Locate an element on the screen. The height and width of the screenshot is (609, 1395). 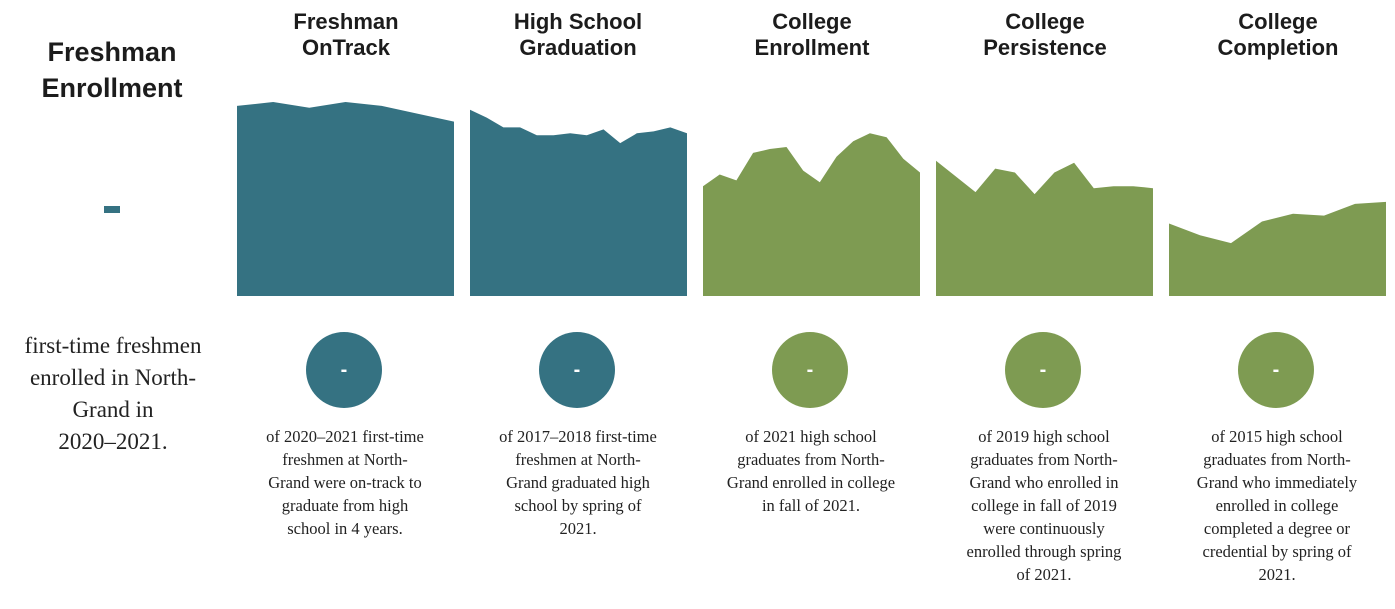
stage-title-freshman-ontrack: Freshman OnTrack is located at coordinates (346, 34).